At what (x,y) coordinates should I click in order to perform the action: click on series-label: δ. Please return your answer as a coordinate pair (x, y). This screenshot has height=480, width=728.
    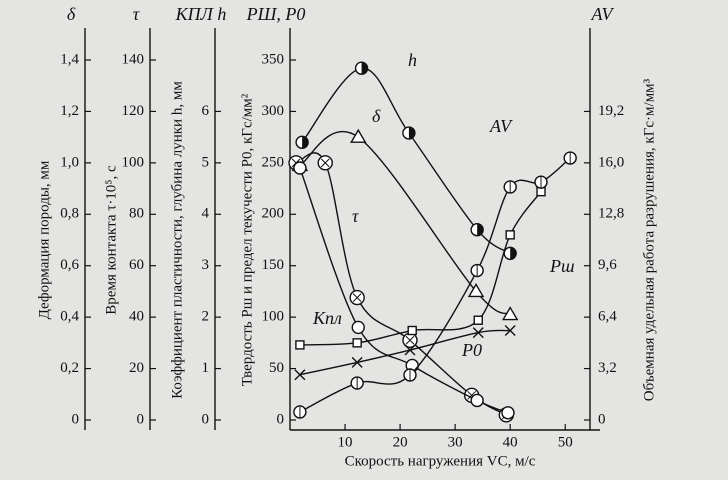
    Looking at the image, I should click on (376, 116).